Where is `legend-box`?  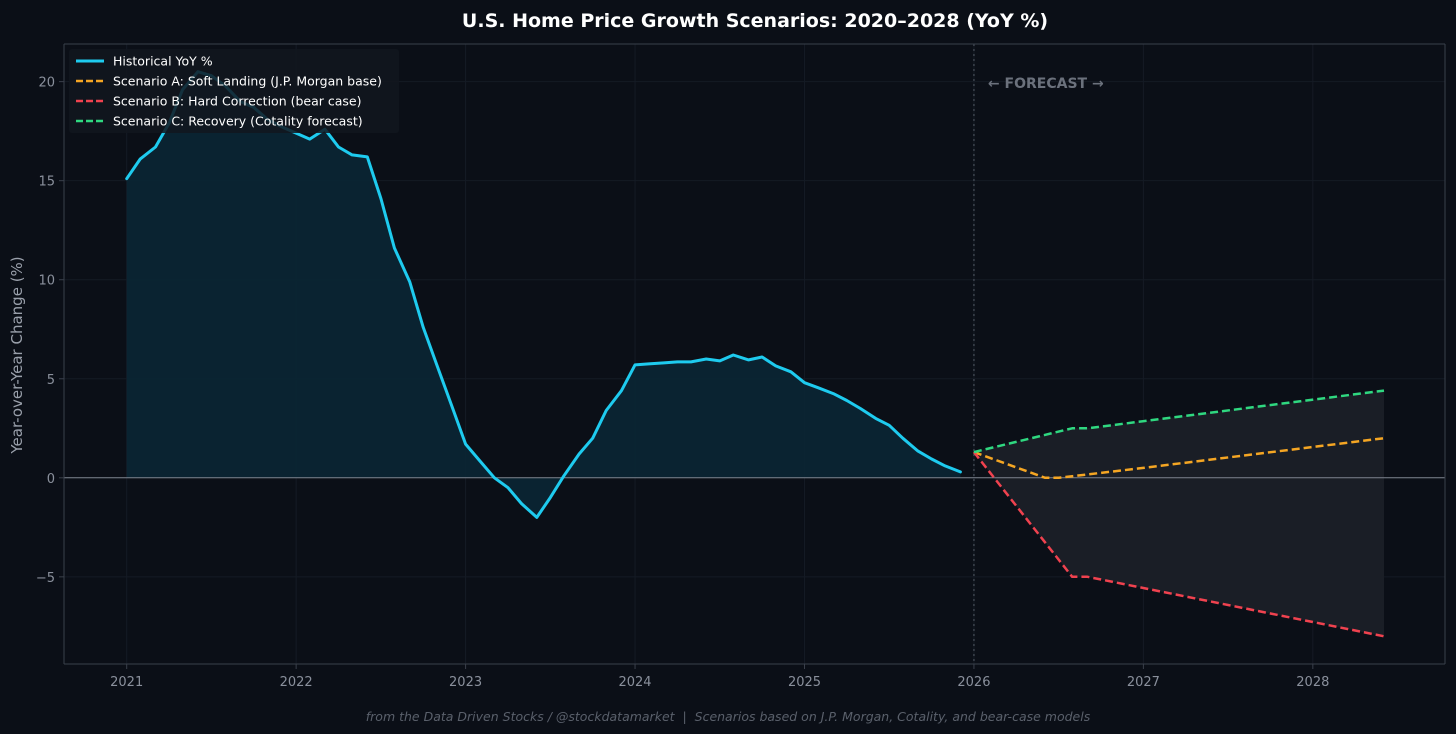
legend-box is located at coordinates (234, 91).